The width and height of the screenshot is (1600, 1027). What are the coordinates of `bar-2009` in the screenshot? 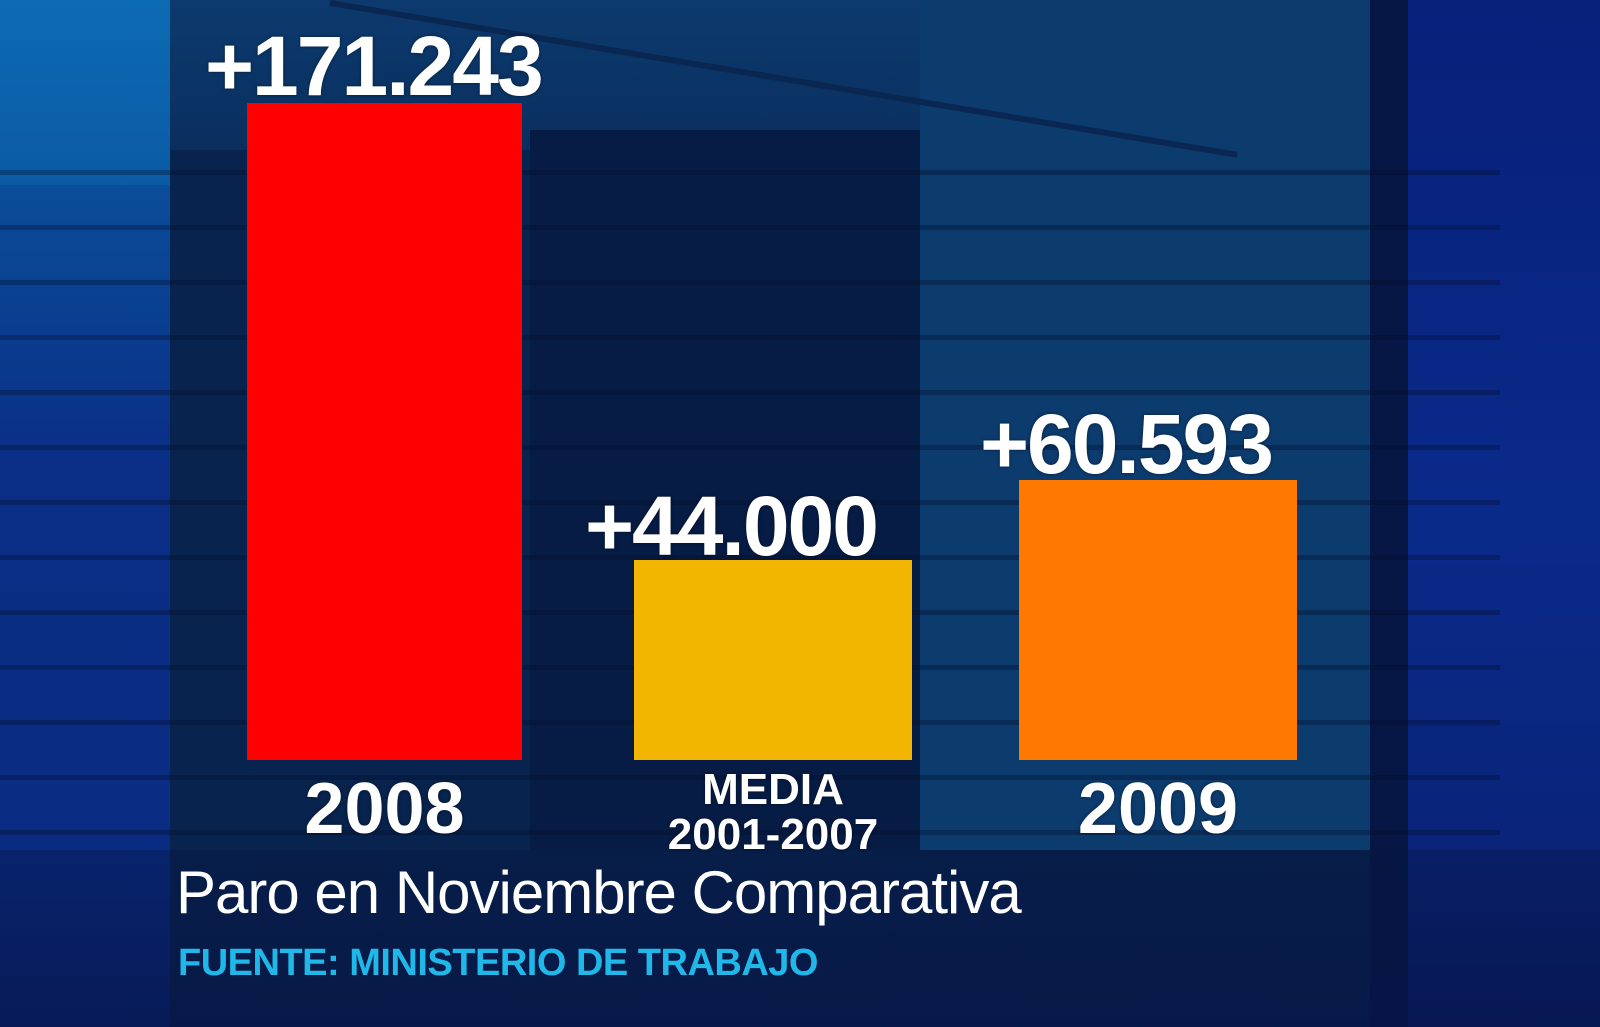 It's located at (1158, 620).